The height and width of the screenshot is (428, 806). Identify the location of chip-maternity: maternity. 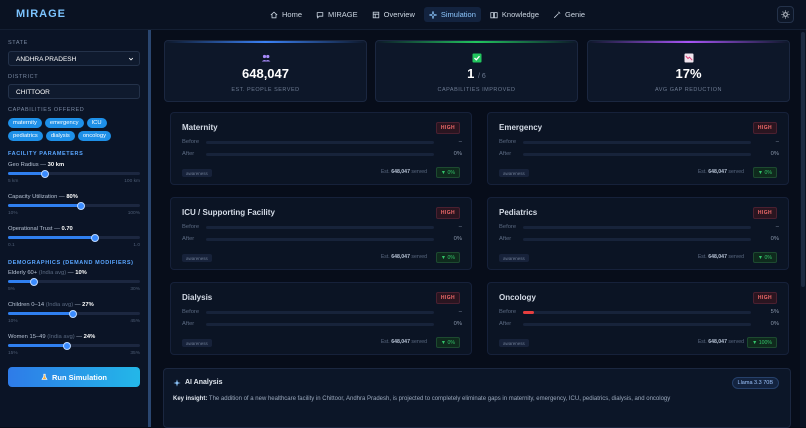
(25, 123).